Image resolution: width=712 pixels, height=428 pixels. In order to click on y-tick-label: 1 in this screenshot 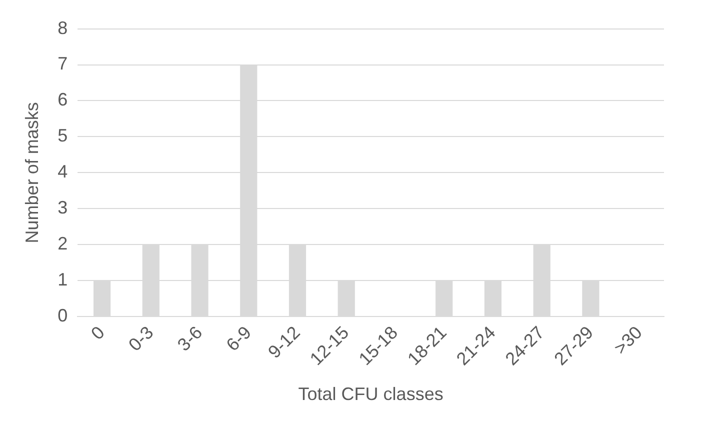, I will do `click(63, 280)`.